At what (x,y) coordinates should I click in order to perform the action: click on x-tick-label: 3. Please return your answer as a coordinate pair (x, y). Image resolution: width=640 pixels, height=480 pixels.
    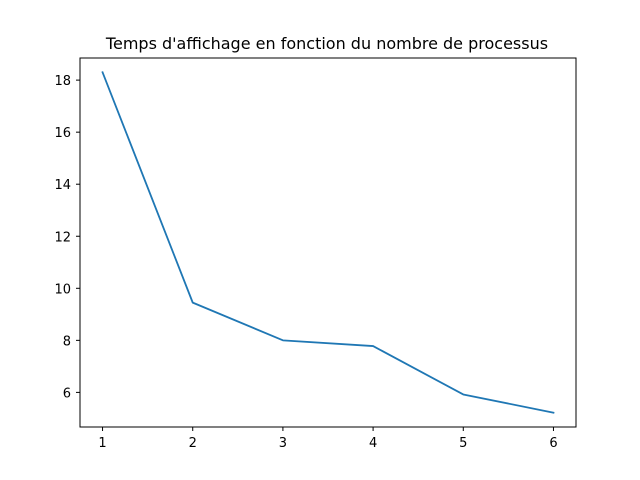
    Looking at the image, I should click on (283, 443).